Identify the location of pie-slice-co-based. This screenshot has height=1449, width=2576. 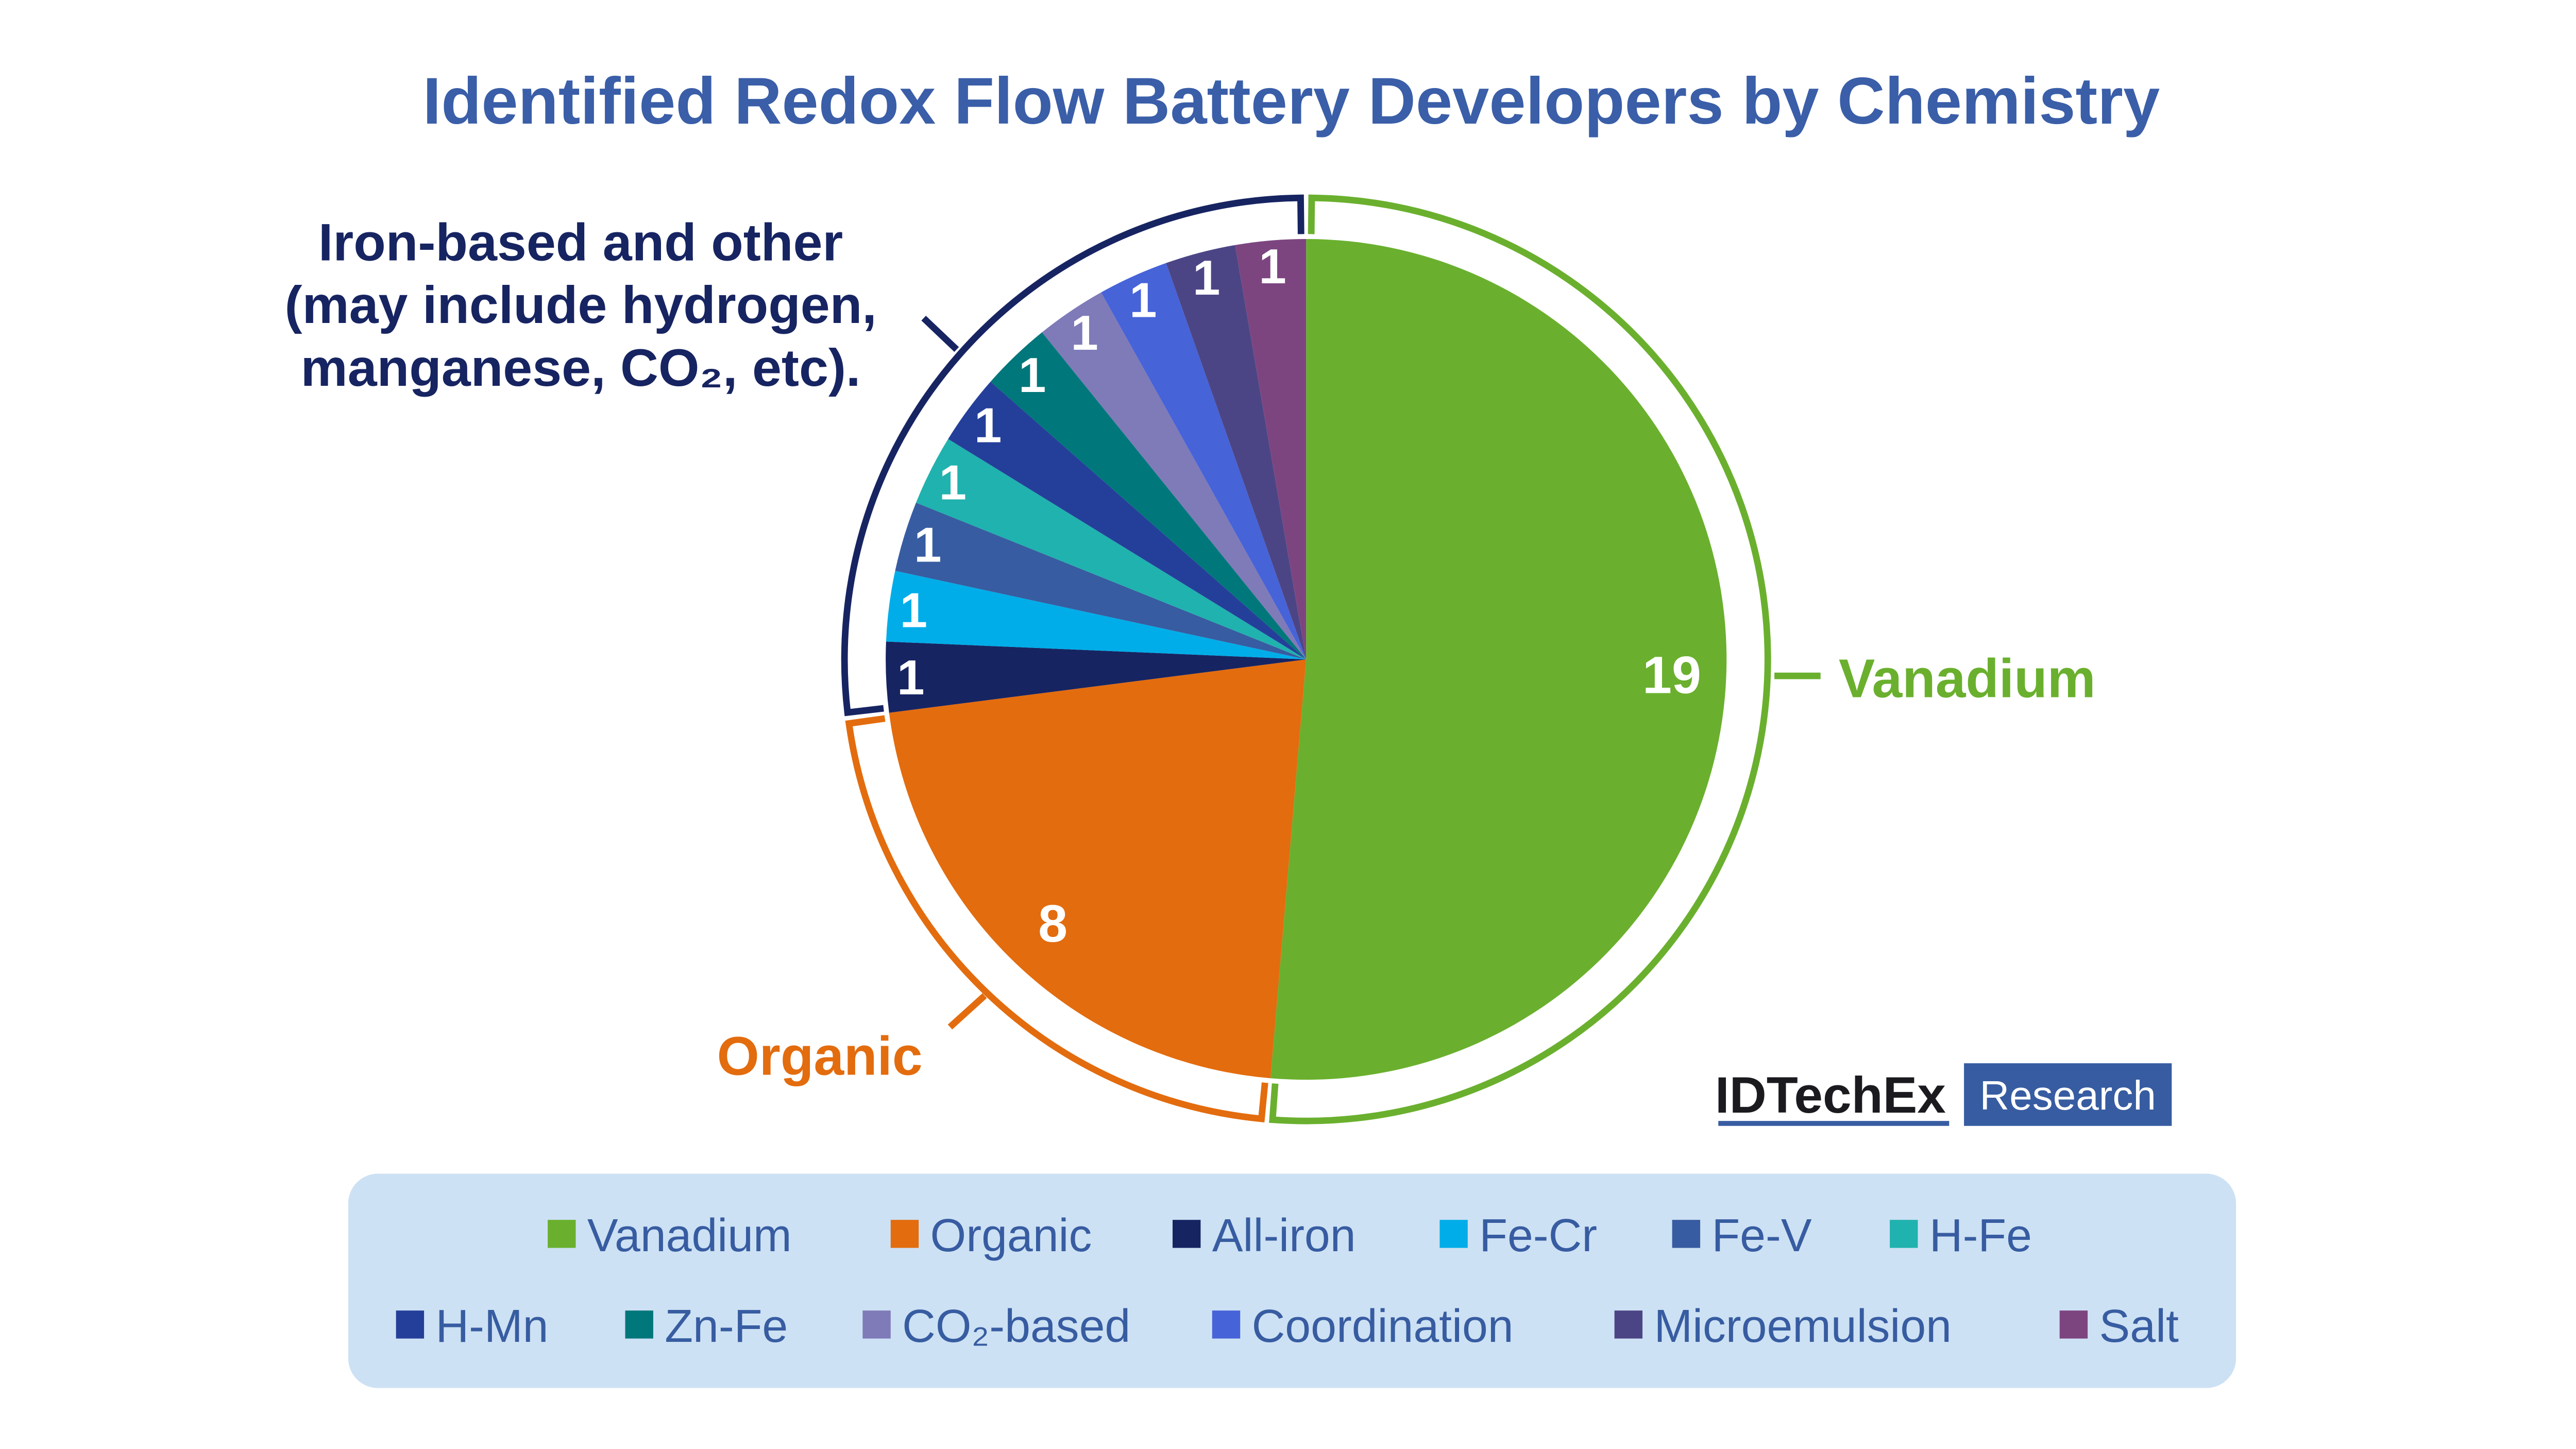
(1174, 476).